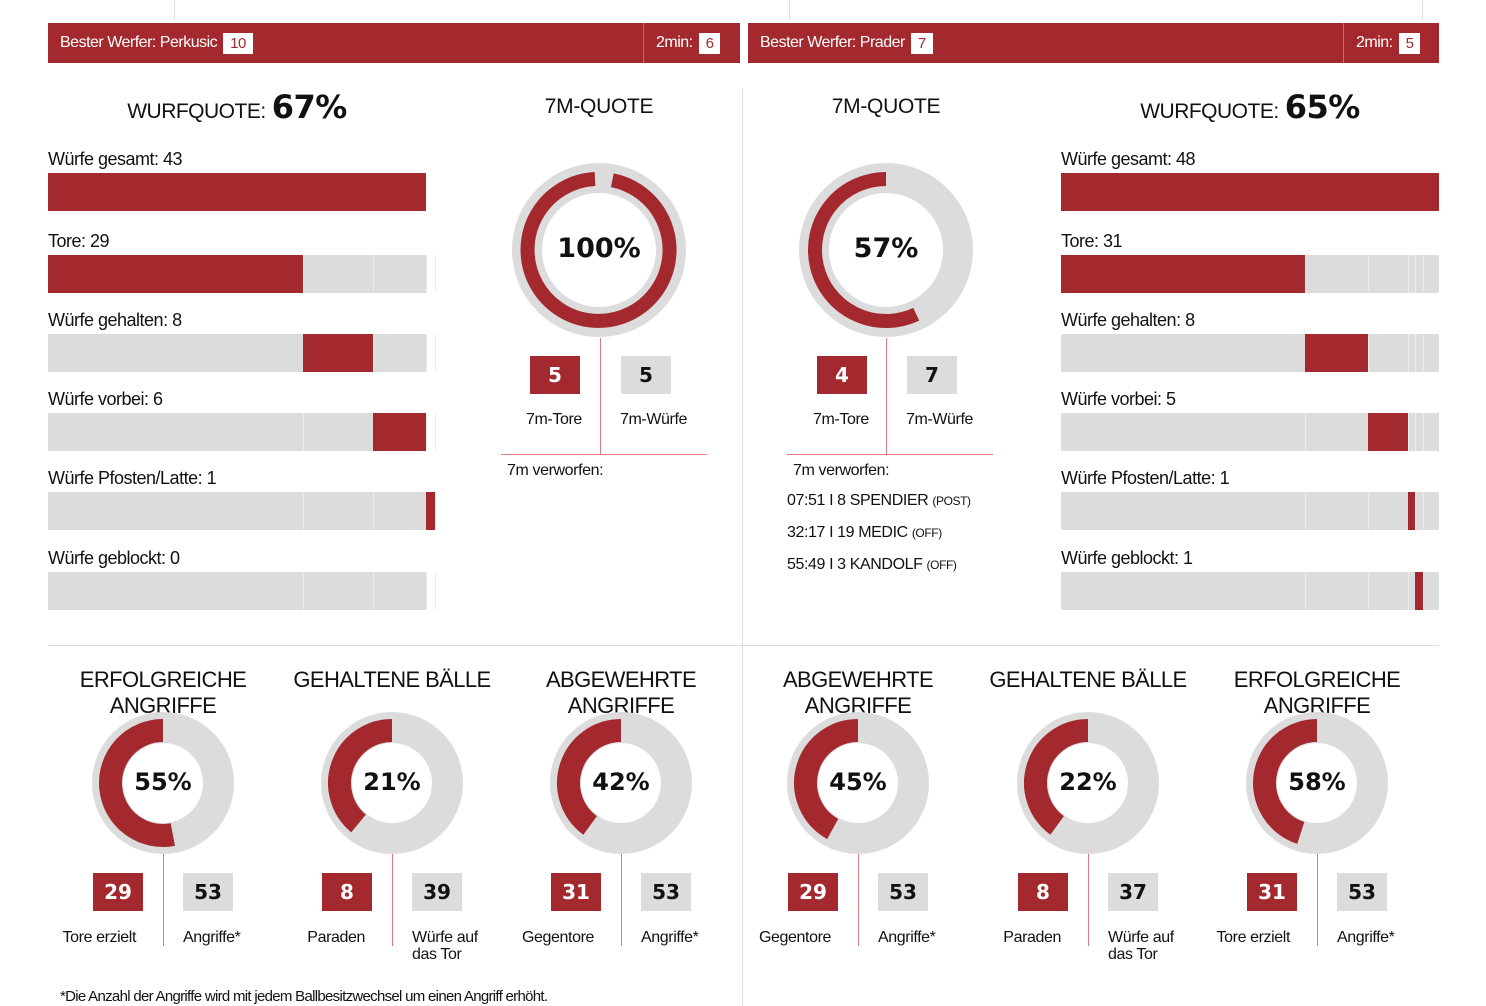 The height and width of the screenshot is (1006, 1486). What do you see at coordinates (654, 419) in the screenshot?
I see `seven-meter-throws-label: 7m-Würfe` at bounding box center [654, 419].